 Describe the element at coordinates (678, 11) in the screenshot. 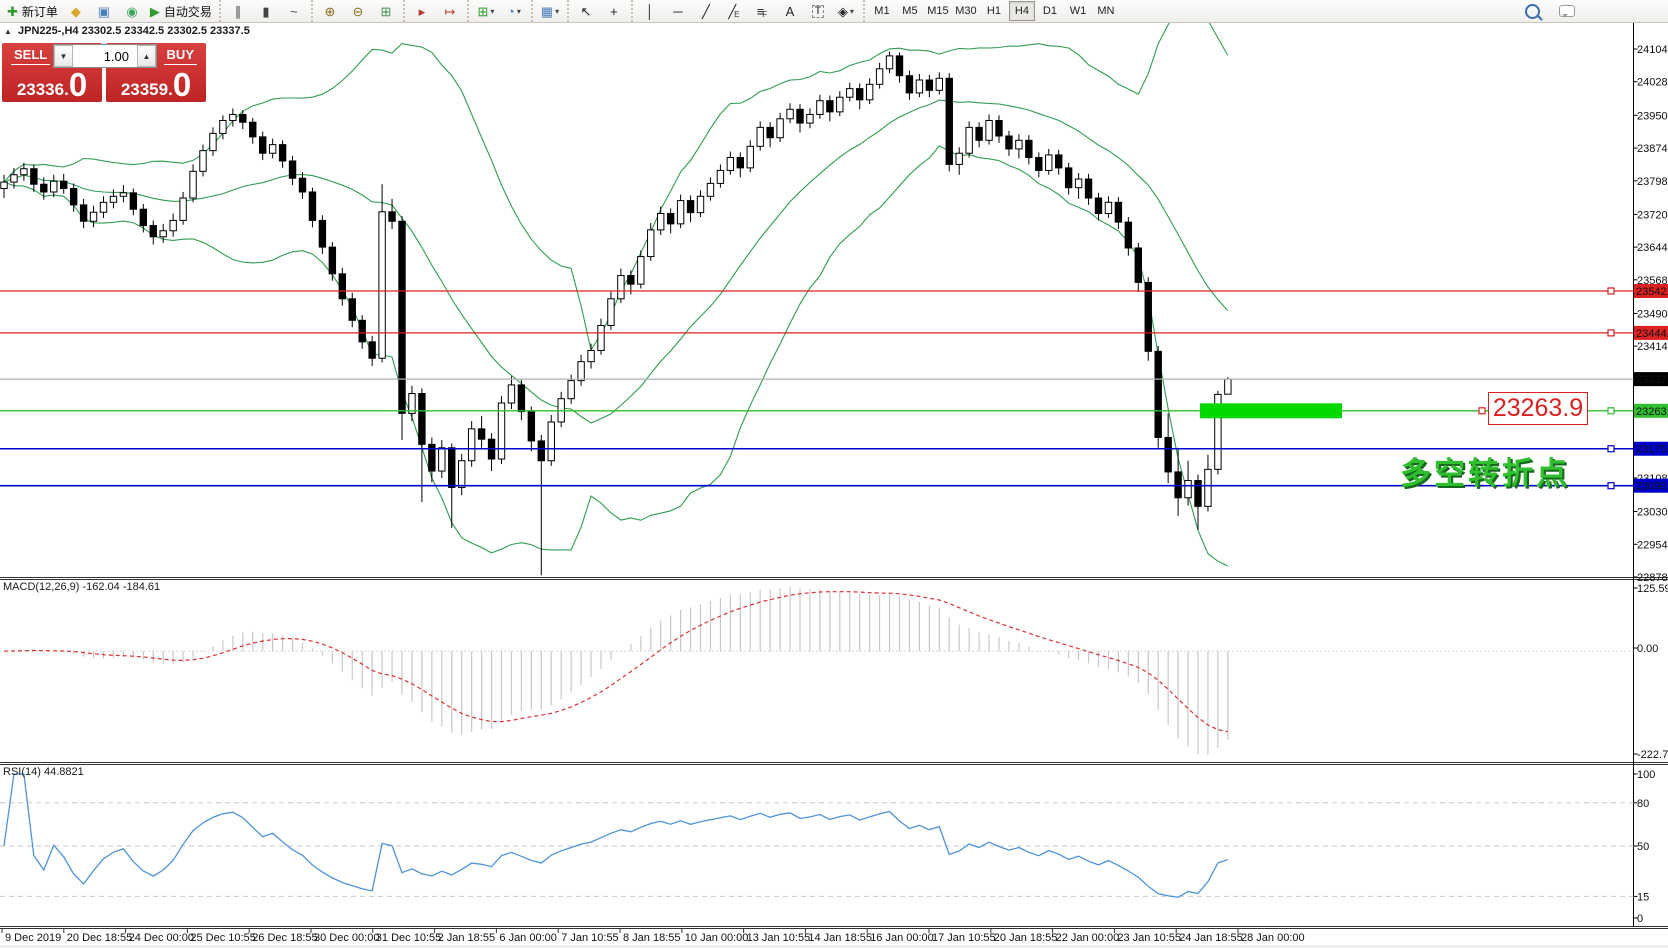

I see `horizontal-line-icon: ─` at that location.